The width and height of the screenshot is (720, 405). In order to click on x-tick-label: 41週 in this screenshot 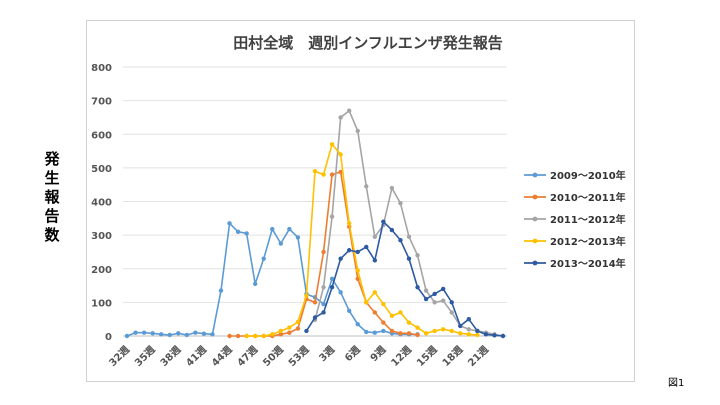, I will do `click(196, 356)`.